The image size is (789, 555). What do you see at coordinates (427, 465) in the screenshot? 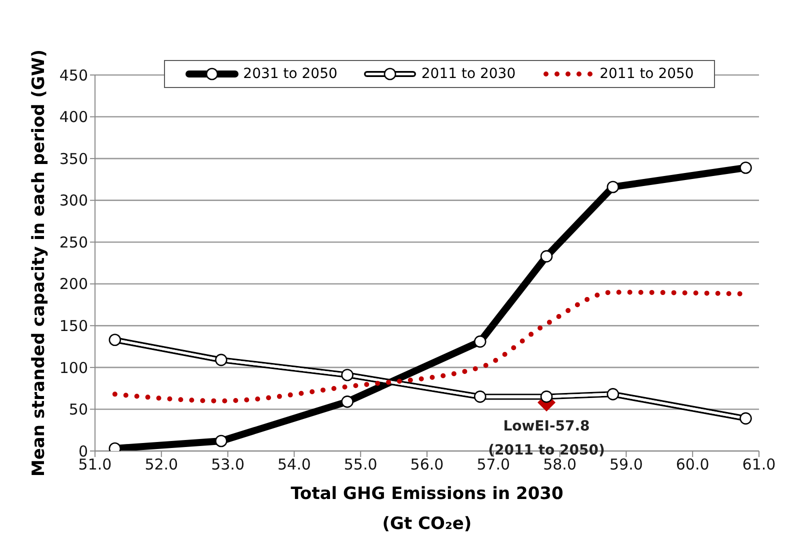
I see `x-tick-label: 56.0` at bounding box center [427, 465].